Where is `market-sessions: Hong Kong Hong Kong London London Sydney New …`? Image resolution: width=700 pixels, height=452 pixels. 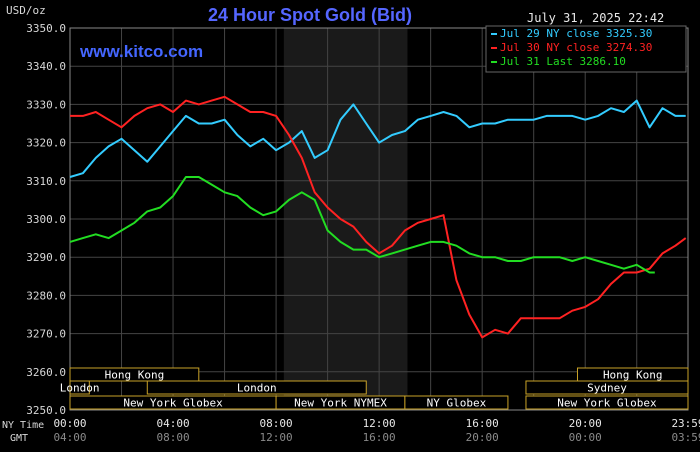
market-sessions: Hong Kong Hong Kong London London Sydney New … is located at coordinates (374, 388).